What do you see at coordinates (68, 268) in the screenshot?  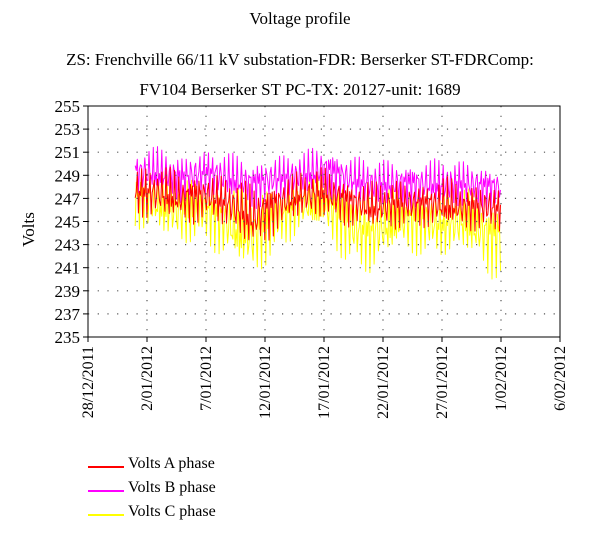 I see `y-tick-label: 241` at bounding box center [68, 268].